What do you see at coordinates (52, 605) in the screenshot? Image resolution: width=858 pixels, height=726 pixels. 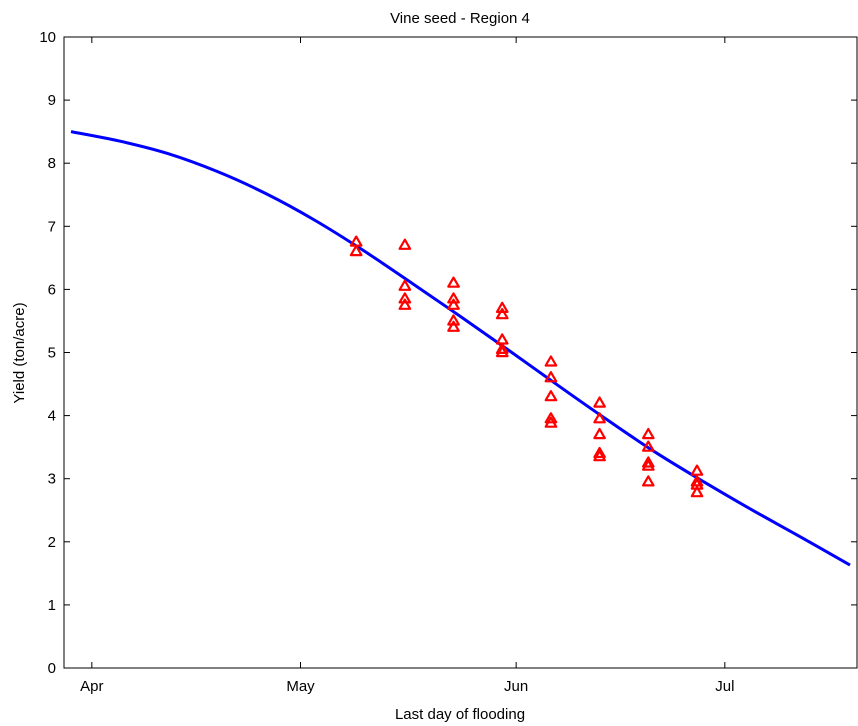 I see `y-tick-label: 1` at bounding box center [52, 605].